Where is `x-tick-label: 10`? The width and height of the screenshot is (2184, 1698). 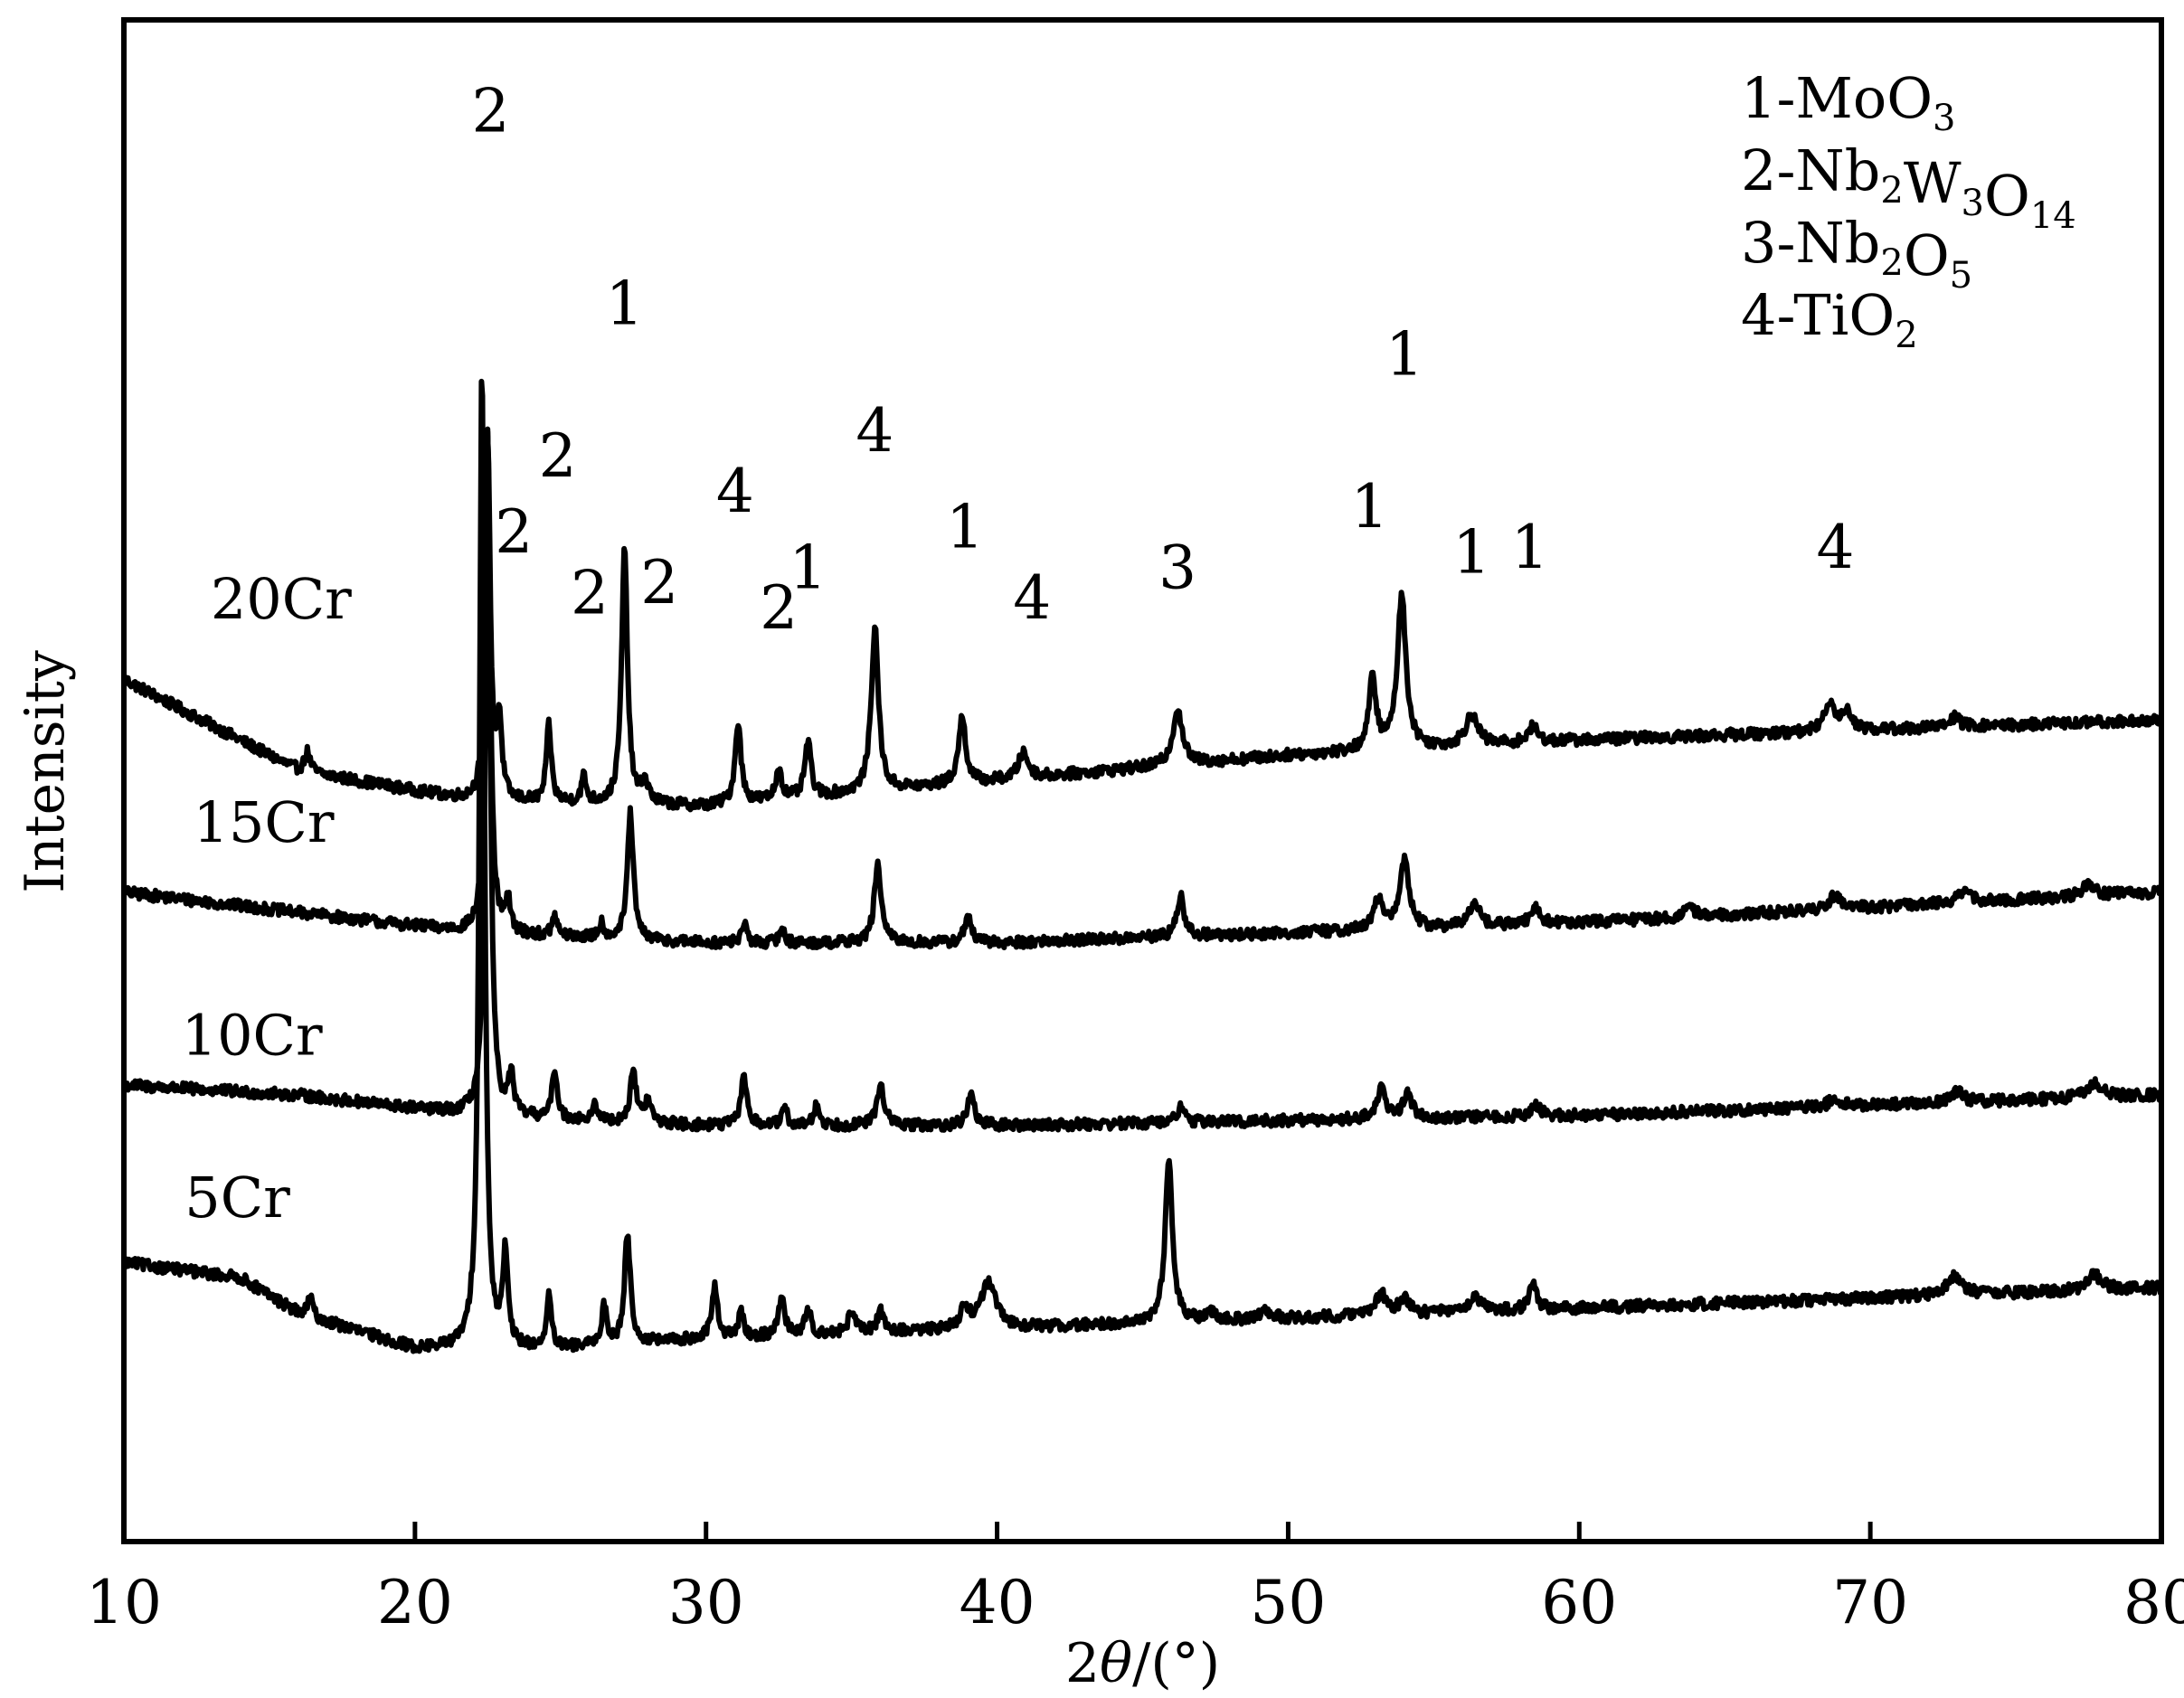 x-tick-label: 10 is located at coordinates (124, 1603).